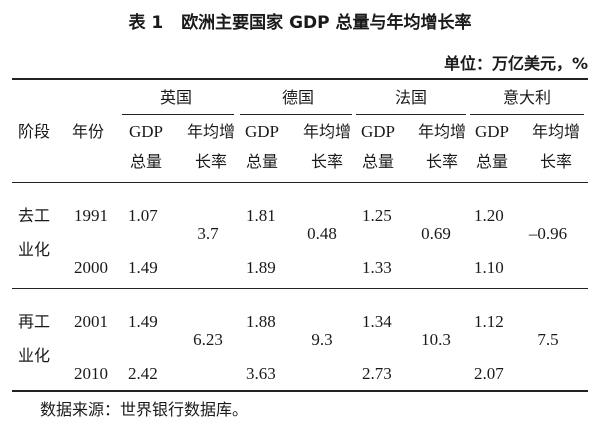 Image resolution: width=600 pixels, height=424 pixels. I want to click on table-caption: 欧洲主要国家 GDP 总量与年均增长率, so click(326, 23).